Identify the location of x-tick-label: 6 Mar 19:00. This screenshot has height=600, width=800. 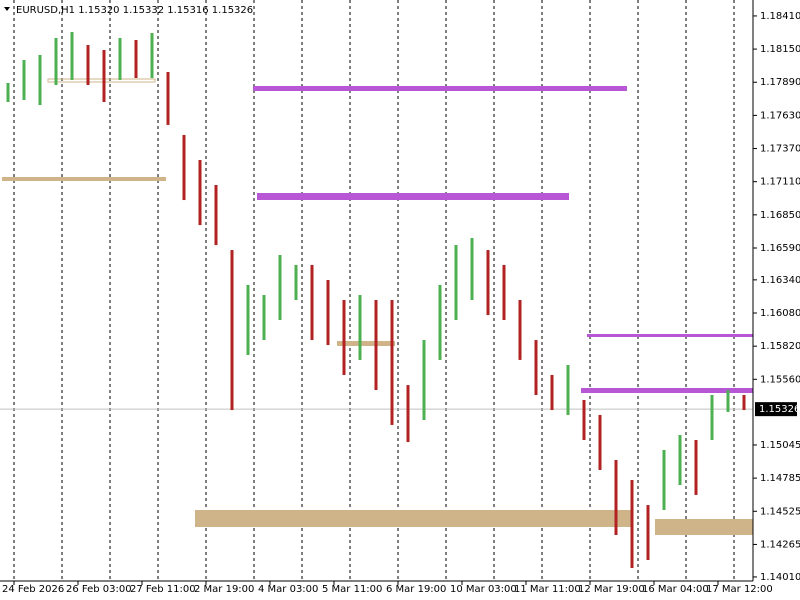
(416, 589).